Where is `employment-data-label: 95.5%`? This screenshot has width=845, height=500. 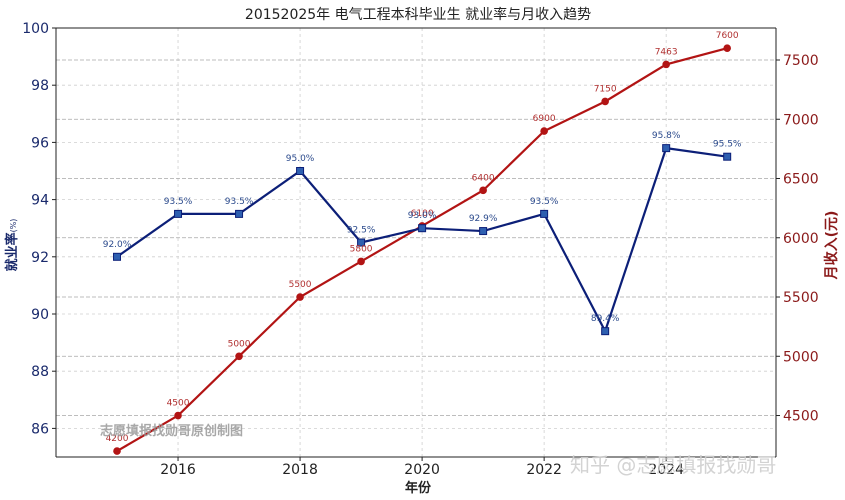
employment-data-label: 95.5% is located at coordinates (727, 145).